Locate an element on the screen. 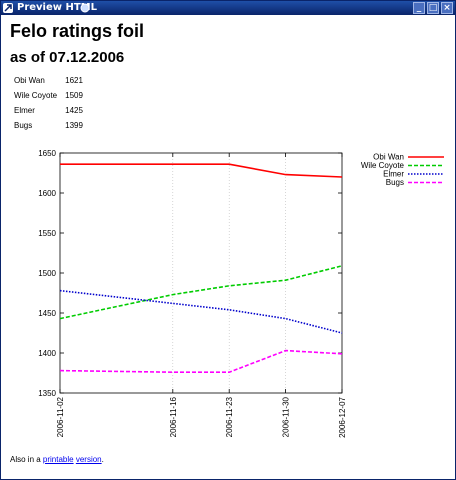 Image resolution: width=456 pixels, height=480 pixels. y-tick-label: 1500 is located at coordinates (47, 273).